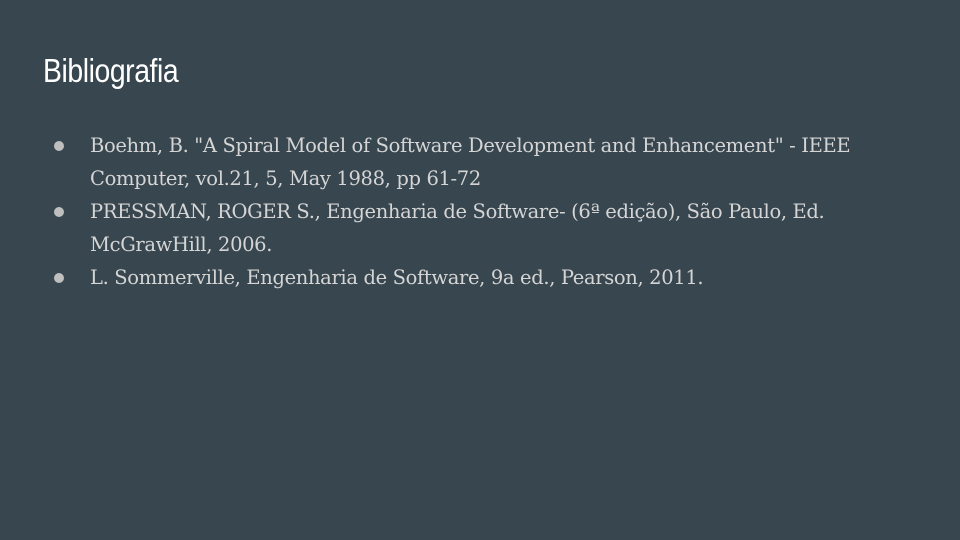  What do you see at coordinates (111, 70) in the screenshot?
I see `slide-title: Bibliografia` at bounding box center [111, 70].